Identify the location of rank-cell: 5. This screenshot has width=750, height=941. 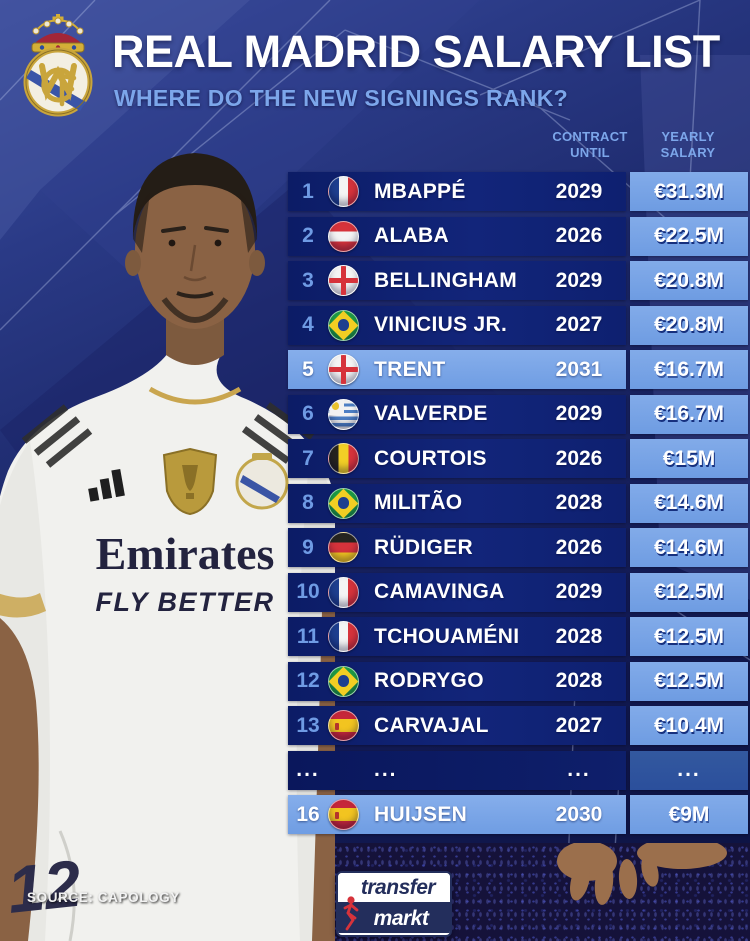
(308, 369).